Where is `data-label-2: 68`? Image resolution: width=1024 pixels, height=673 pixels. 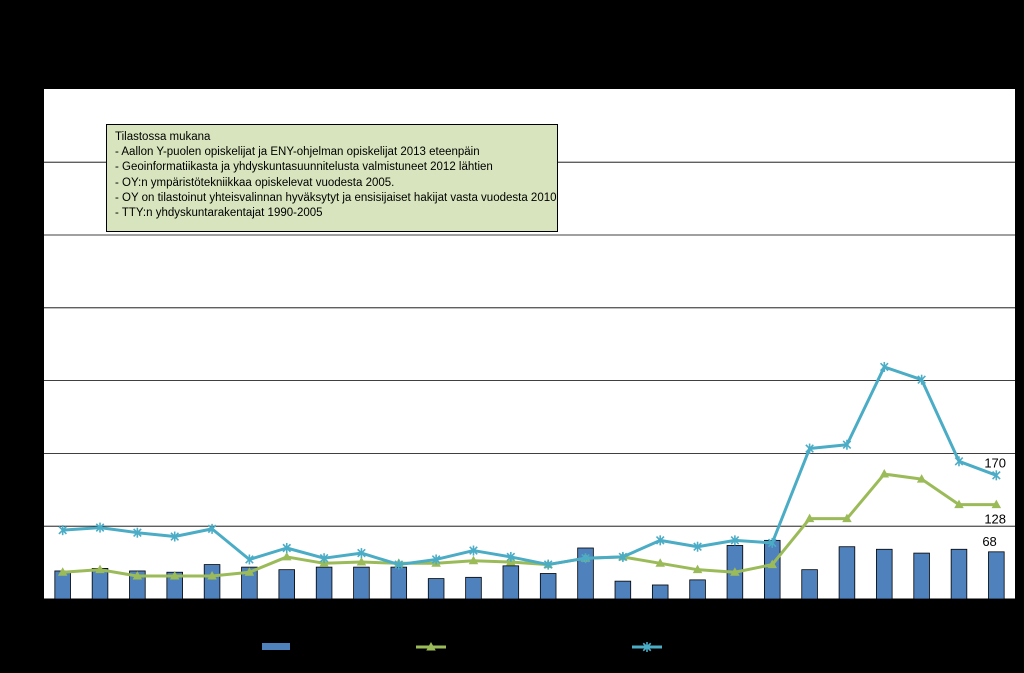
data-label-2: 68 is located at coordinates (989, 541).